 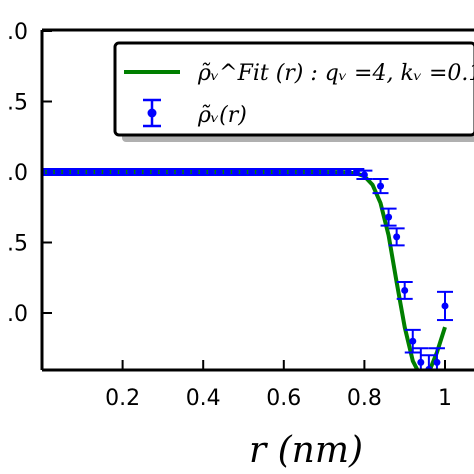 What do you see at coordinates (283, 398) in the screenshot?
I see `x-tick-label: 0.6` at bounding box center [283, 398].